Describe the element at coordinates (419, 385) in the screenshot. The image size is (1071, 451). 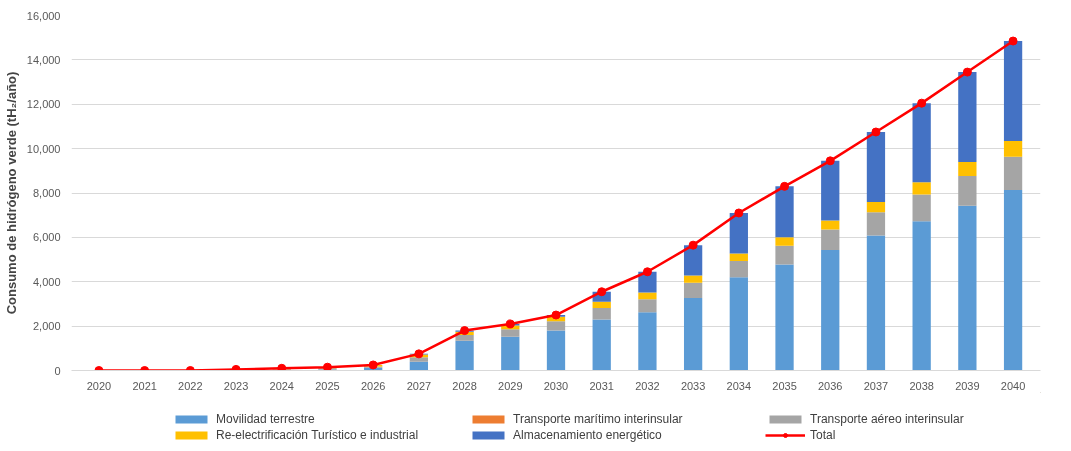
I see `x-tick-label: 2027` at that location.